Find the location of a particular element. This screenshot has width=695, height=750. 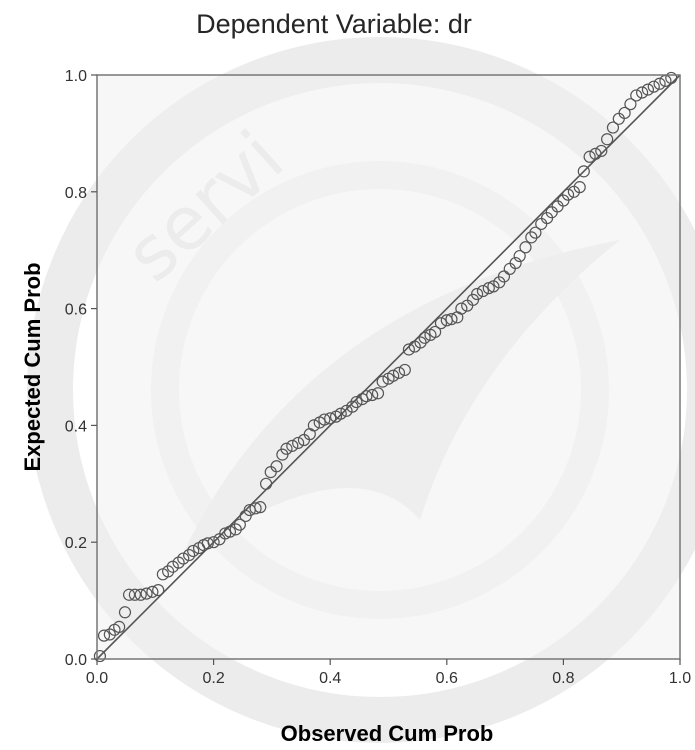

y-tick-label: 0.0 is located at coordinates (76, 660).